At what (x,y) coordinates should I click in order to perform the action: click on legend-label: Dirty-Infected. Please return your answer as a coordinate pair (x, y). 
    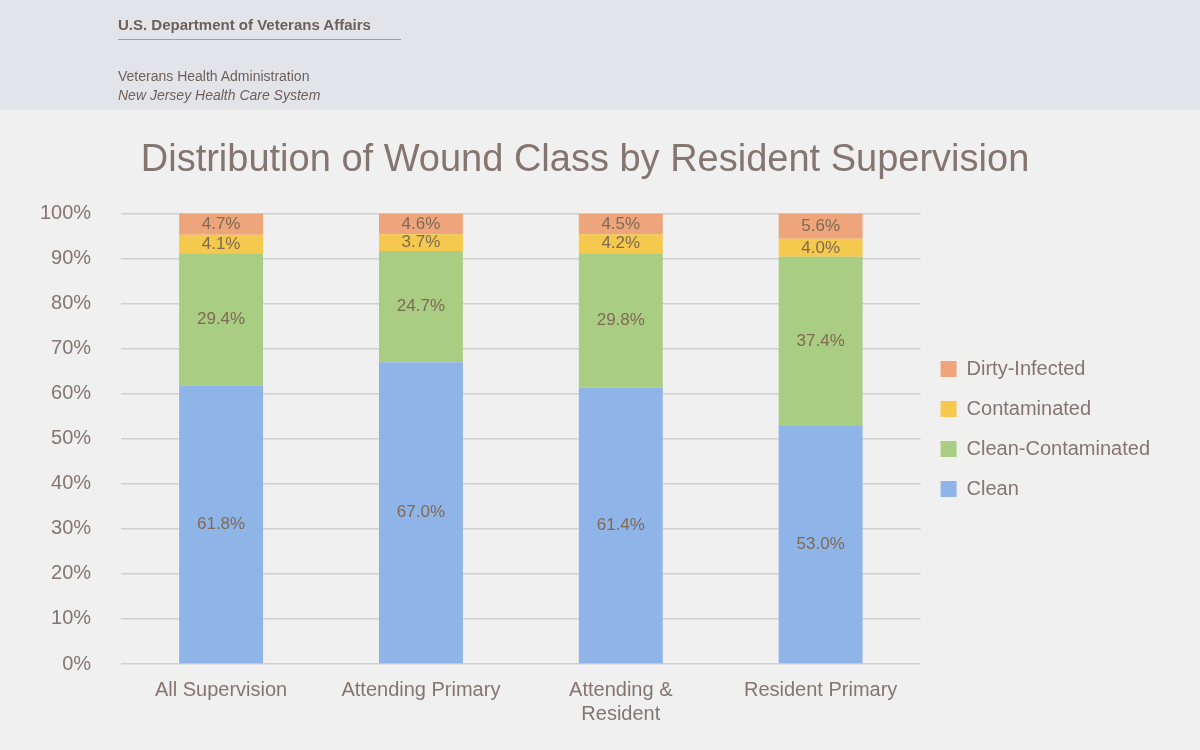
    Looking at the image, I should click on (1026, 367).